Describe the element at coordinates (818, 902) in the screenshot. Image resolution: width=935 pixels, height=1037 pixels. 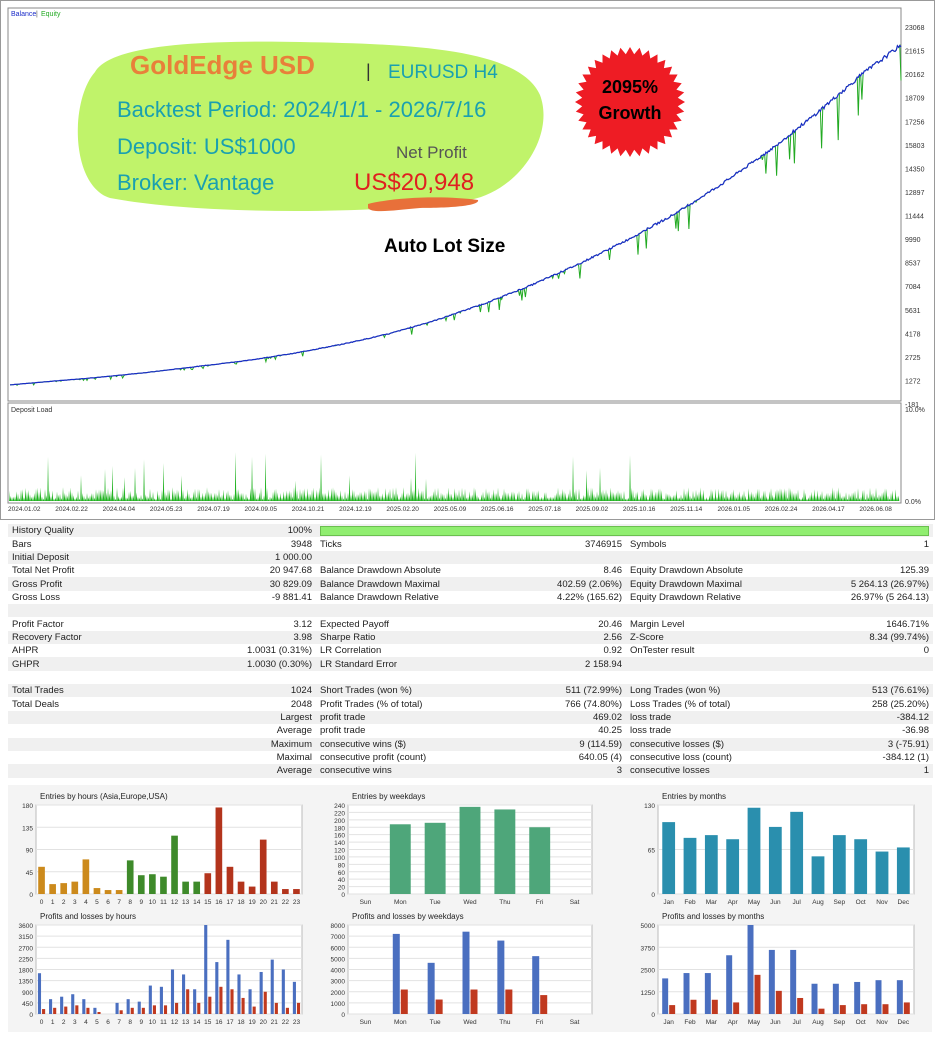
I see `x-tick-label: Aug` at that location.